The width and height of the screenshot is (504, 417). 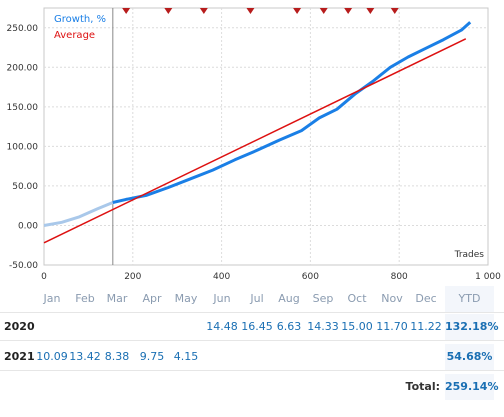 I want to click on x-axis-label: Trades, so click(x=469, y=255).